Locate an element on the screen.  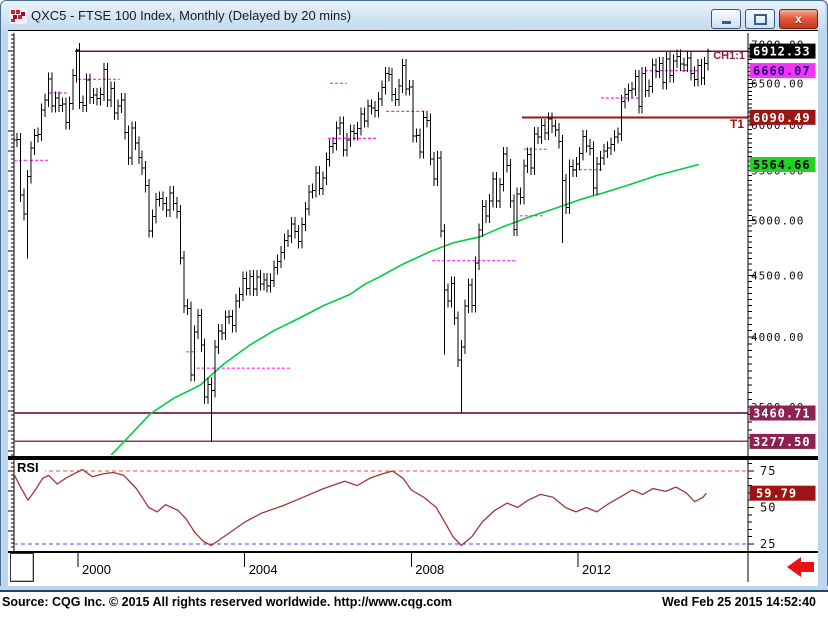
year-axis-label: 2008 is located at coordinates (429, 569).